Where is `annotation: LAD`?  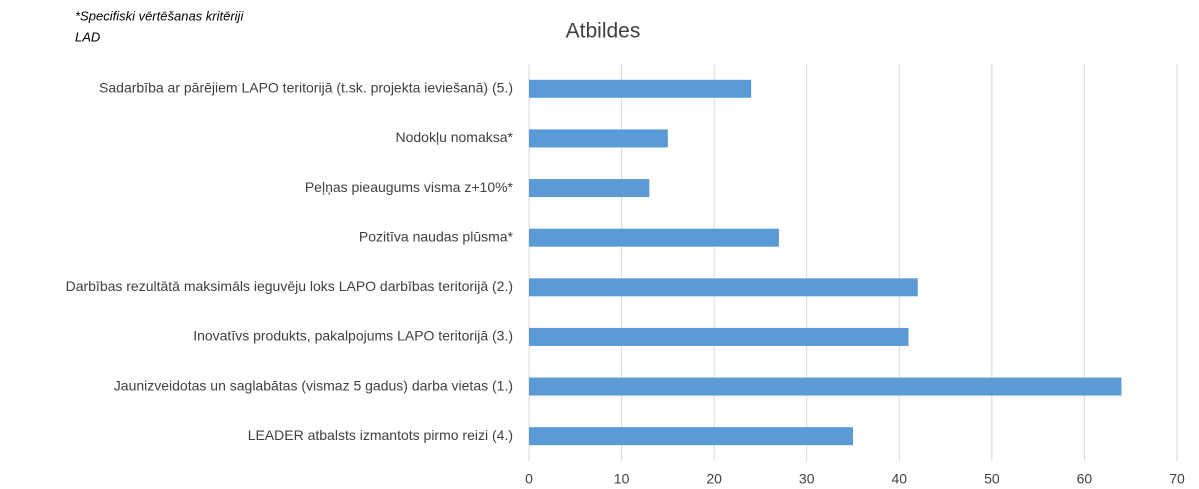 annotation: LAD is located at coordinates (87, 36).